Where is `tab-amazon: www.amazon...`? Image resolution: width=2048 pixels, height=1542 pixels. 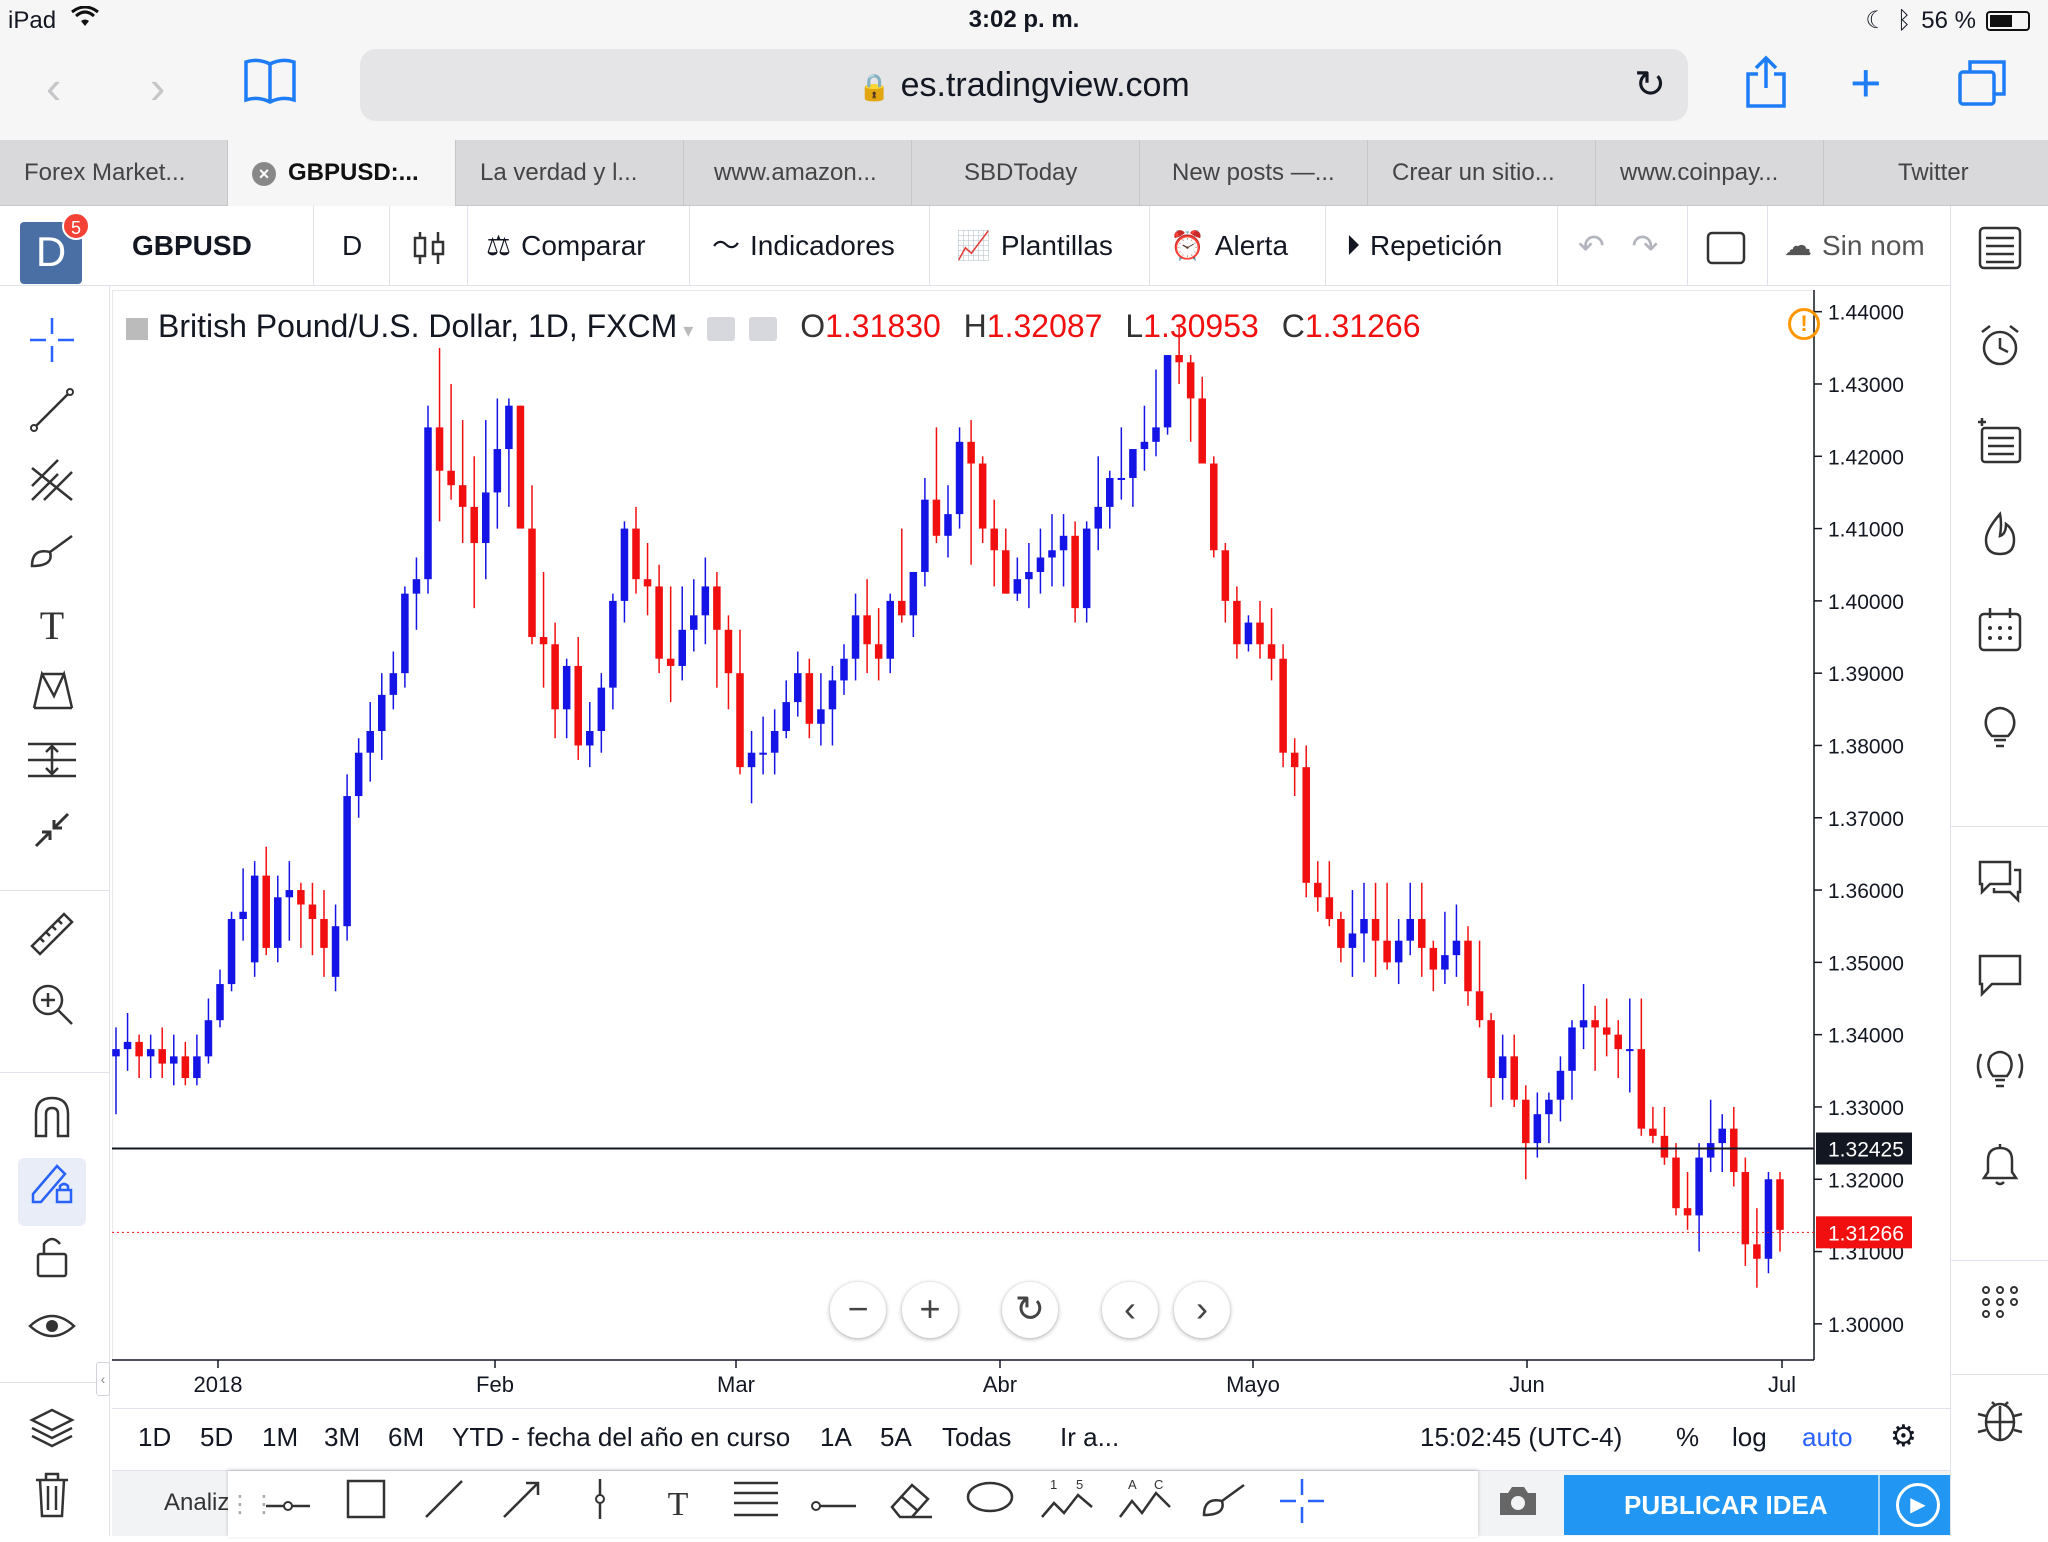
tab-amazon: www.amazon... is located at coordinates (798, 173).